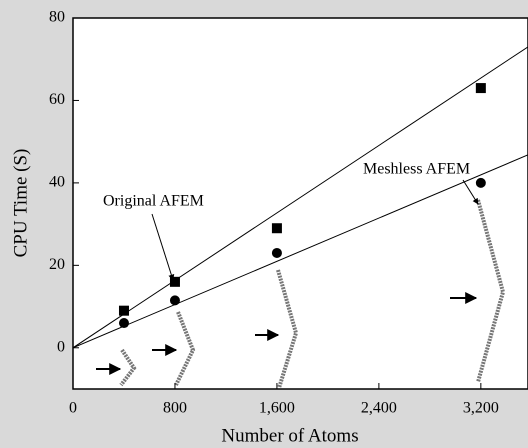 The width and height of the screenshot is (528, 448). Describe the element at coordinates (416, 169) in the screenshot. I see `series-annotation: Meshless AFEM` at that location.